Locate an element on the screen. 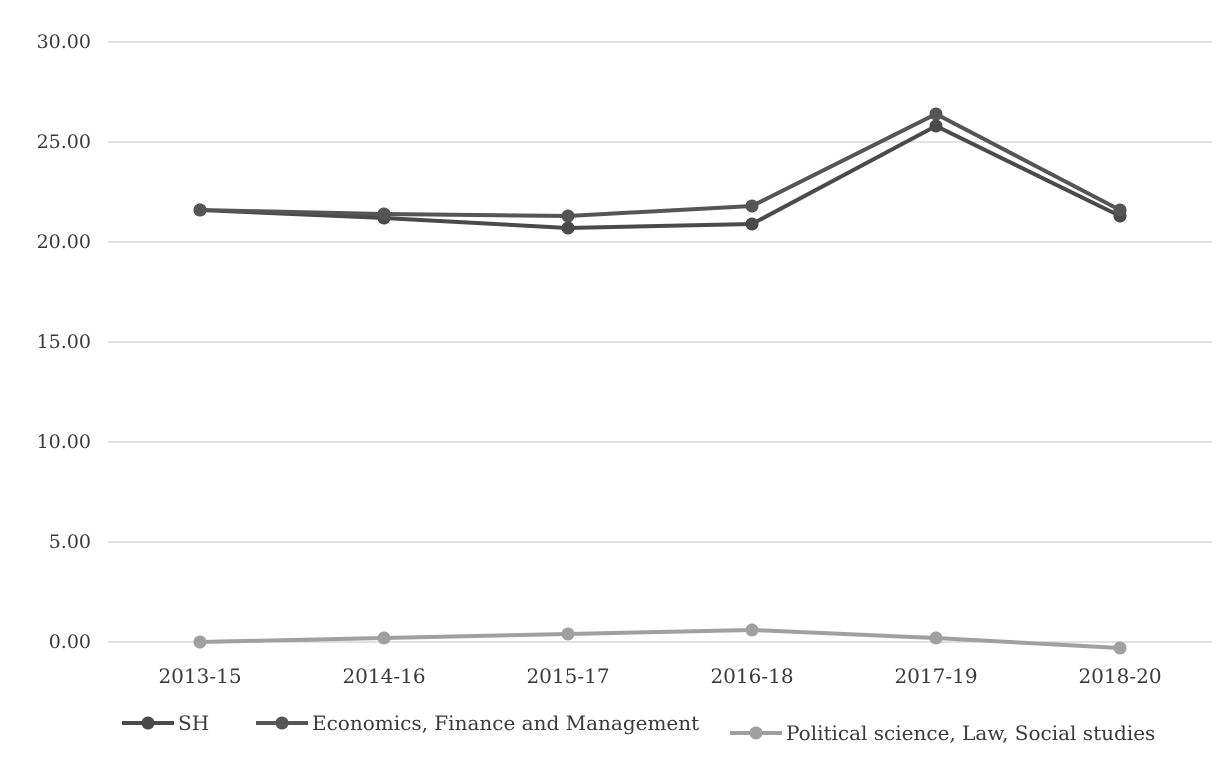 Image resolution: width=1228 pixels, height=767 pixels. y-tick-label: 0.00 is located at coordinates (70, 642).